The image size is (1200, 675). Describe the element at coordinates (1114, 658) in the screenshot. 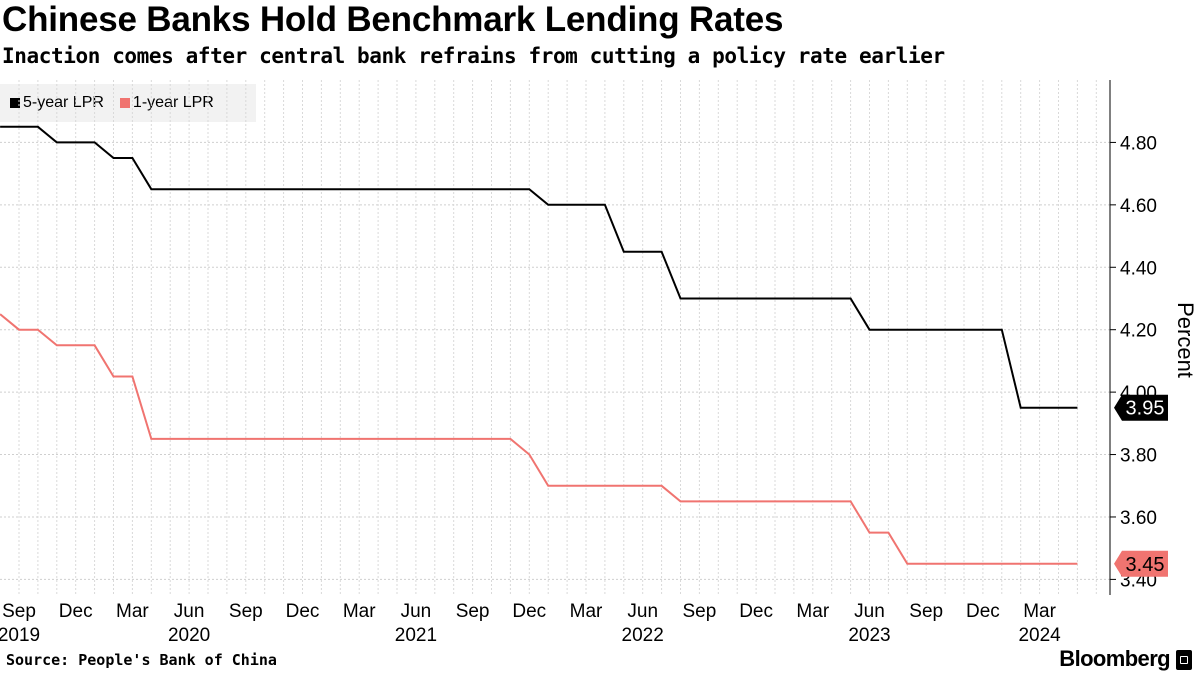

I see `brand-logo: Bloomberg` at that location.